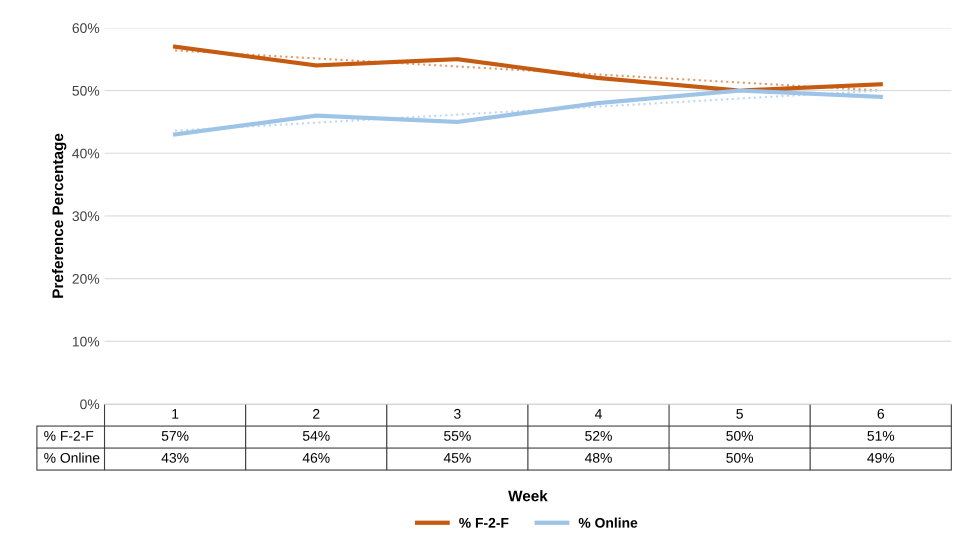 Image resolution: width=959 pixels, height=546 pixels. I want to click on y-tick-label: 20%, so click(86, 279).